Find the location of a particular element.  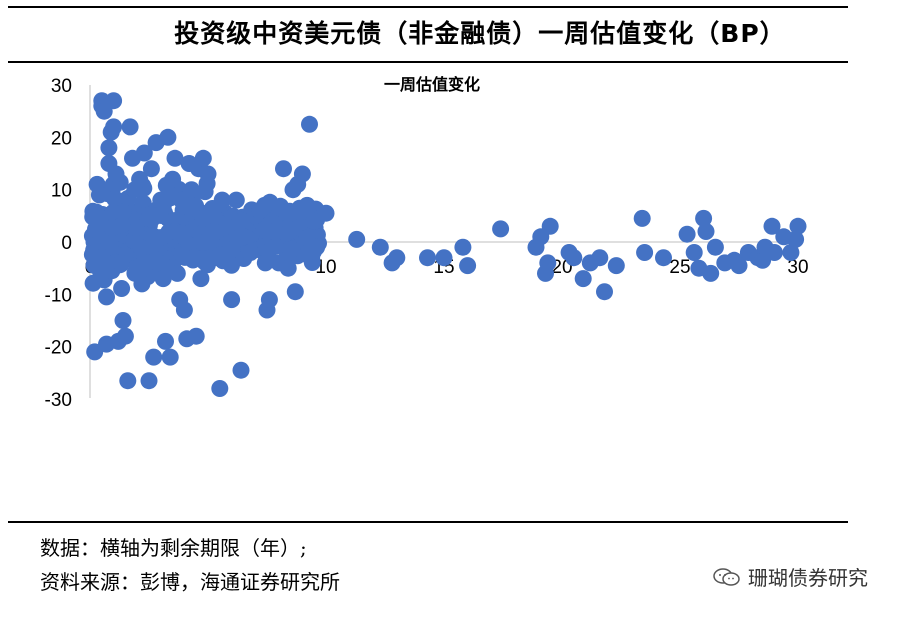

watermark: 珊瑚债券研究 is located at coordinates (790, 576).